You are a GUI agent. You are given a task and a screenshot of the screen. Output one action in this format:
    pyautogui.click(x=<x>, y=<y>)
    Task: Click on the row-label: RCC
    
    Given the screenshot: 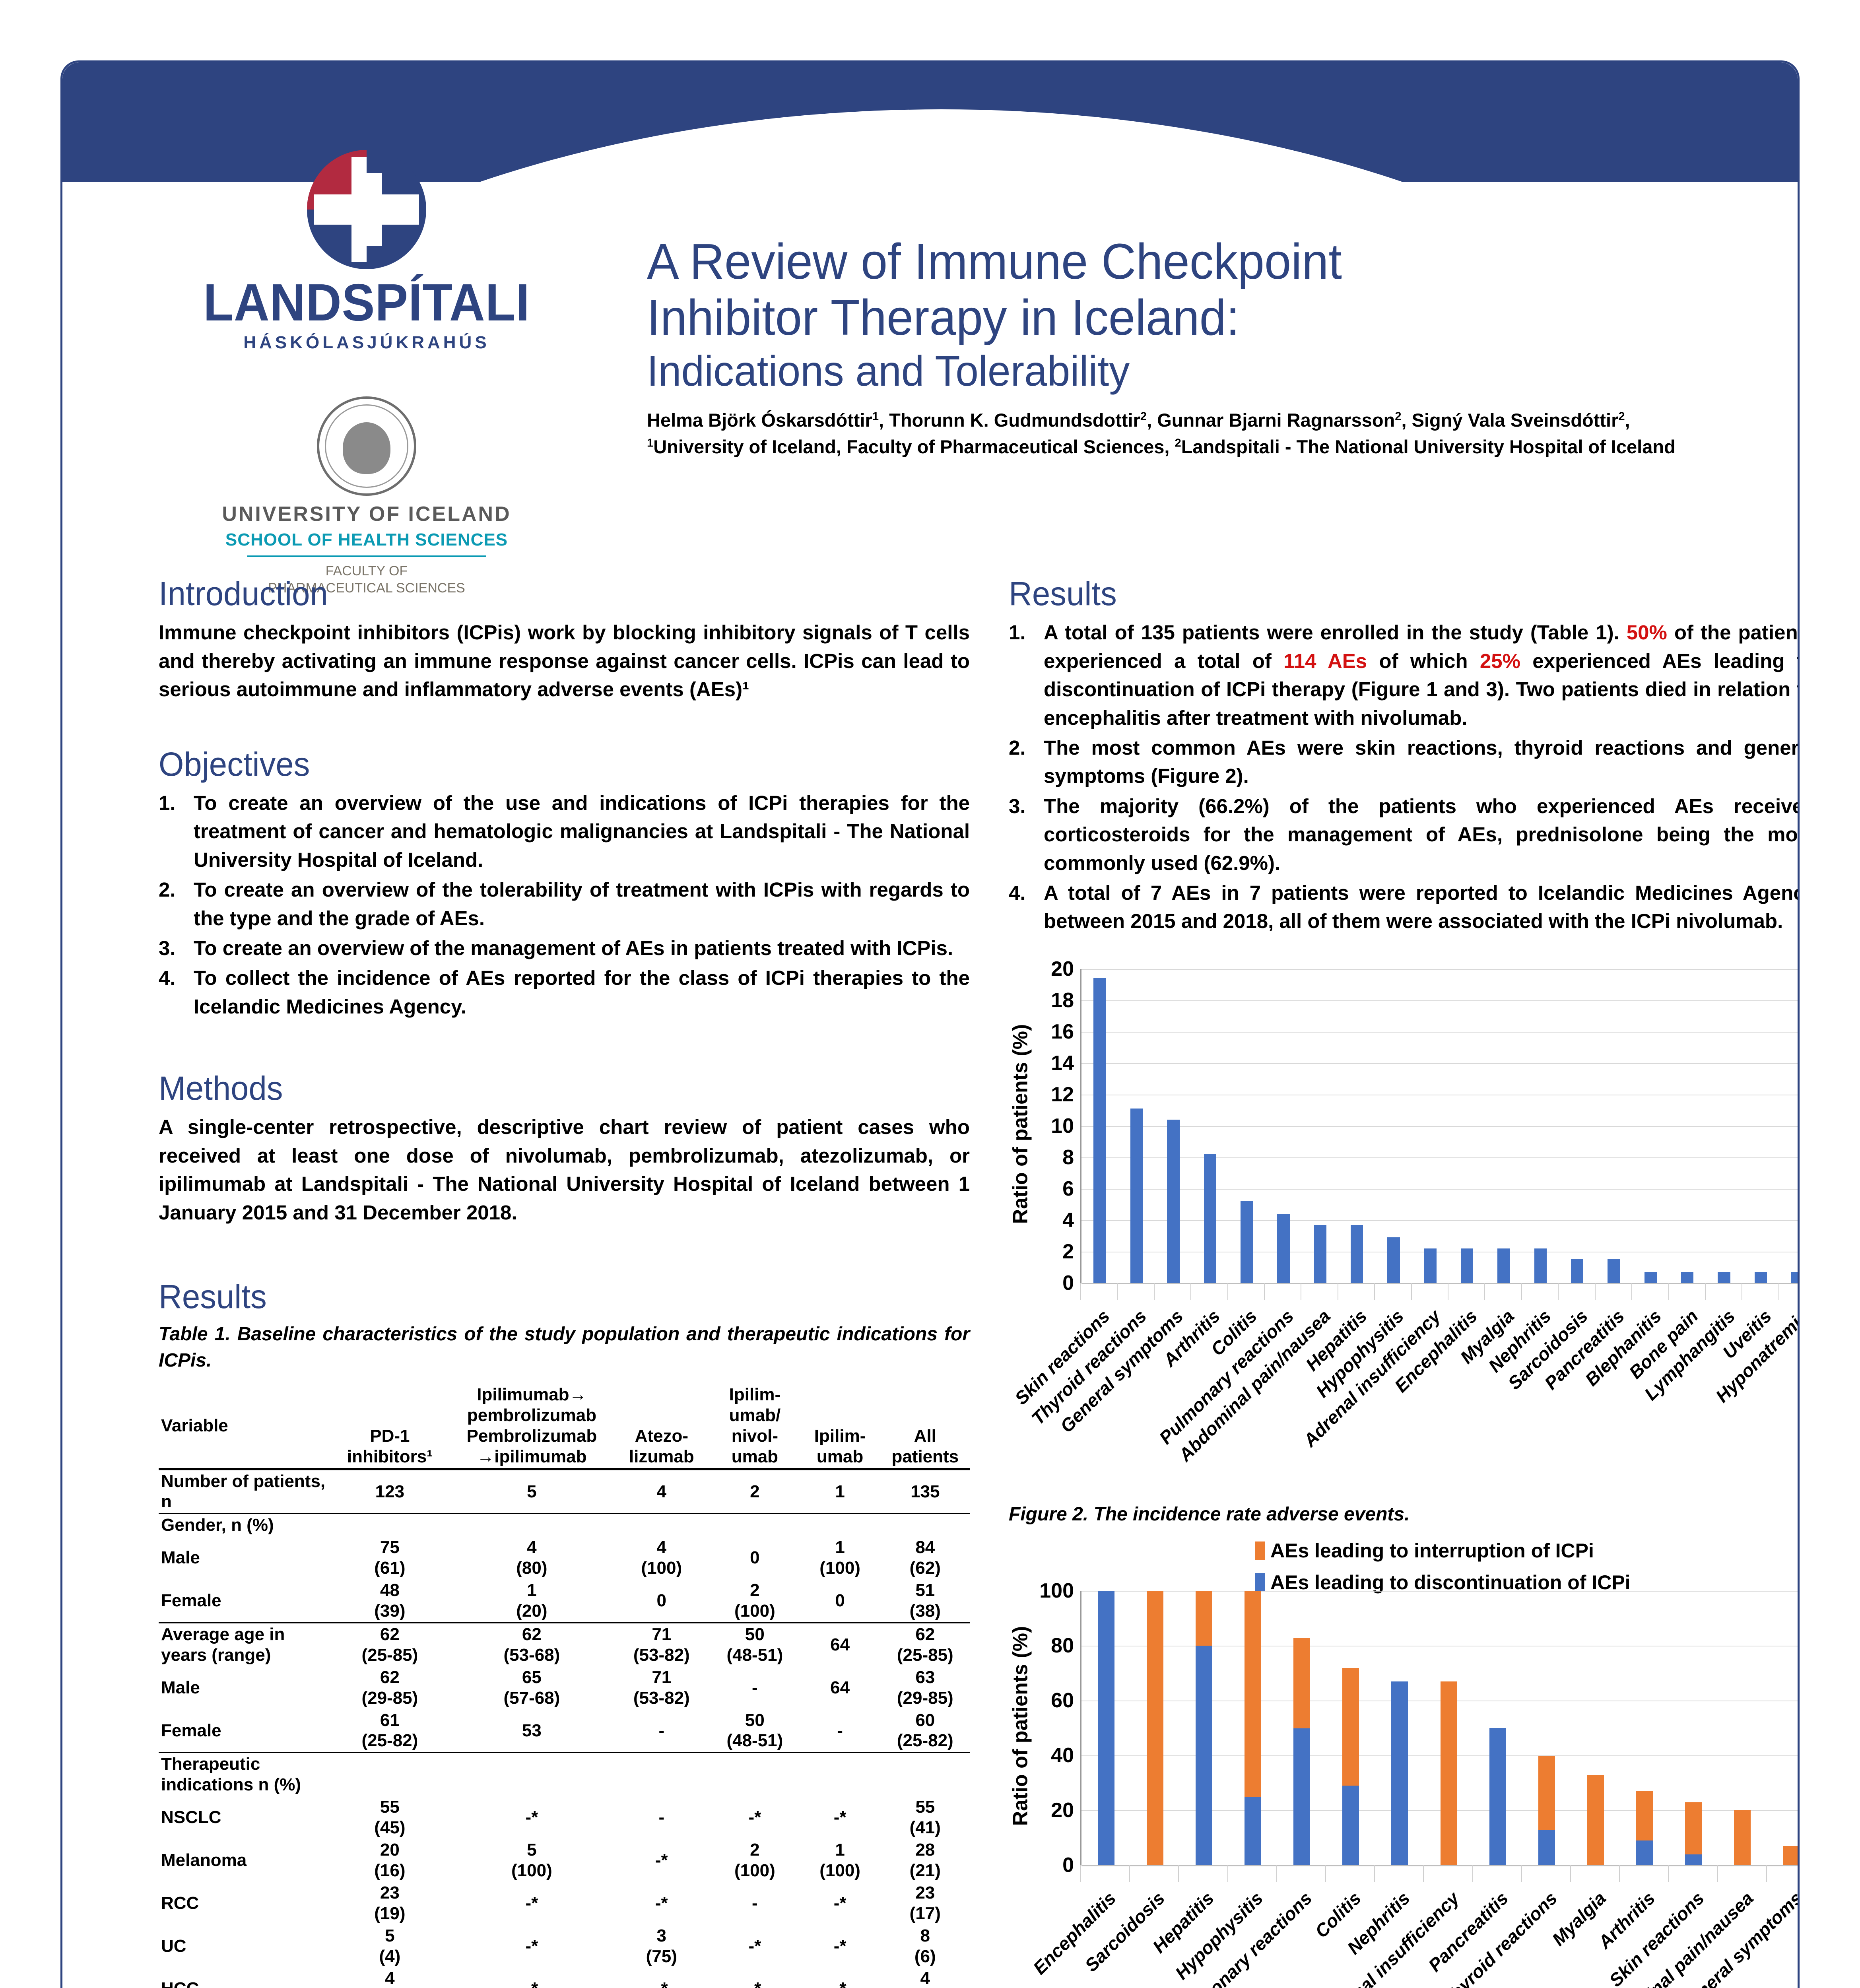 What is the action you would take?
    pyautogui.click(x=180, y=1903)
    